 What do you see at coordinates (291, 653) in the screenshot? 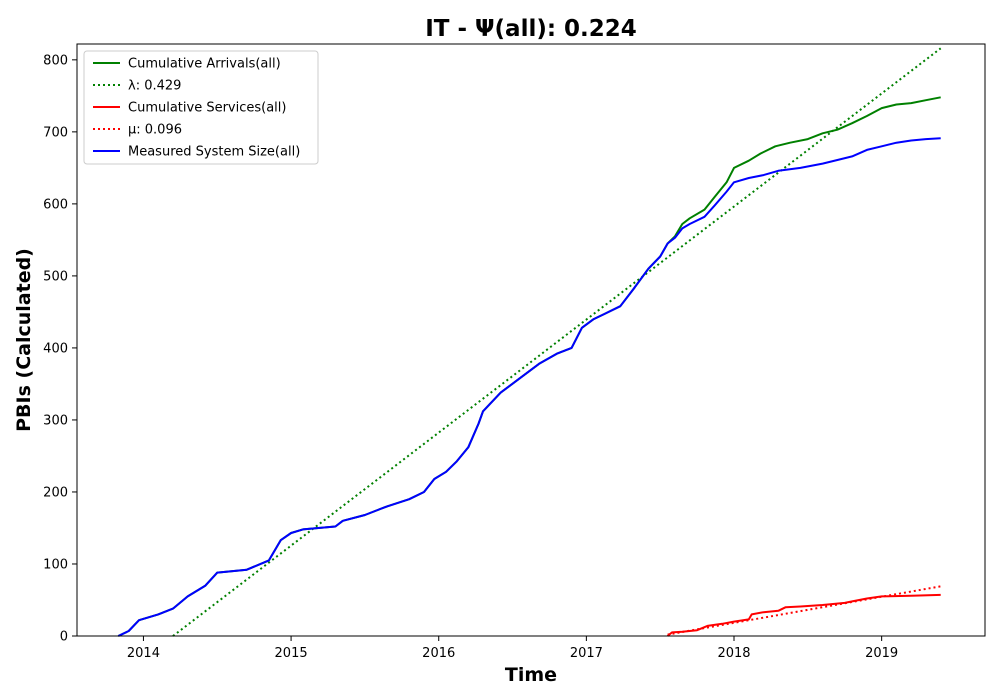
I see `x-tick-label: 2015` at bounding box center [291, 653].